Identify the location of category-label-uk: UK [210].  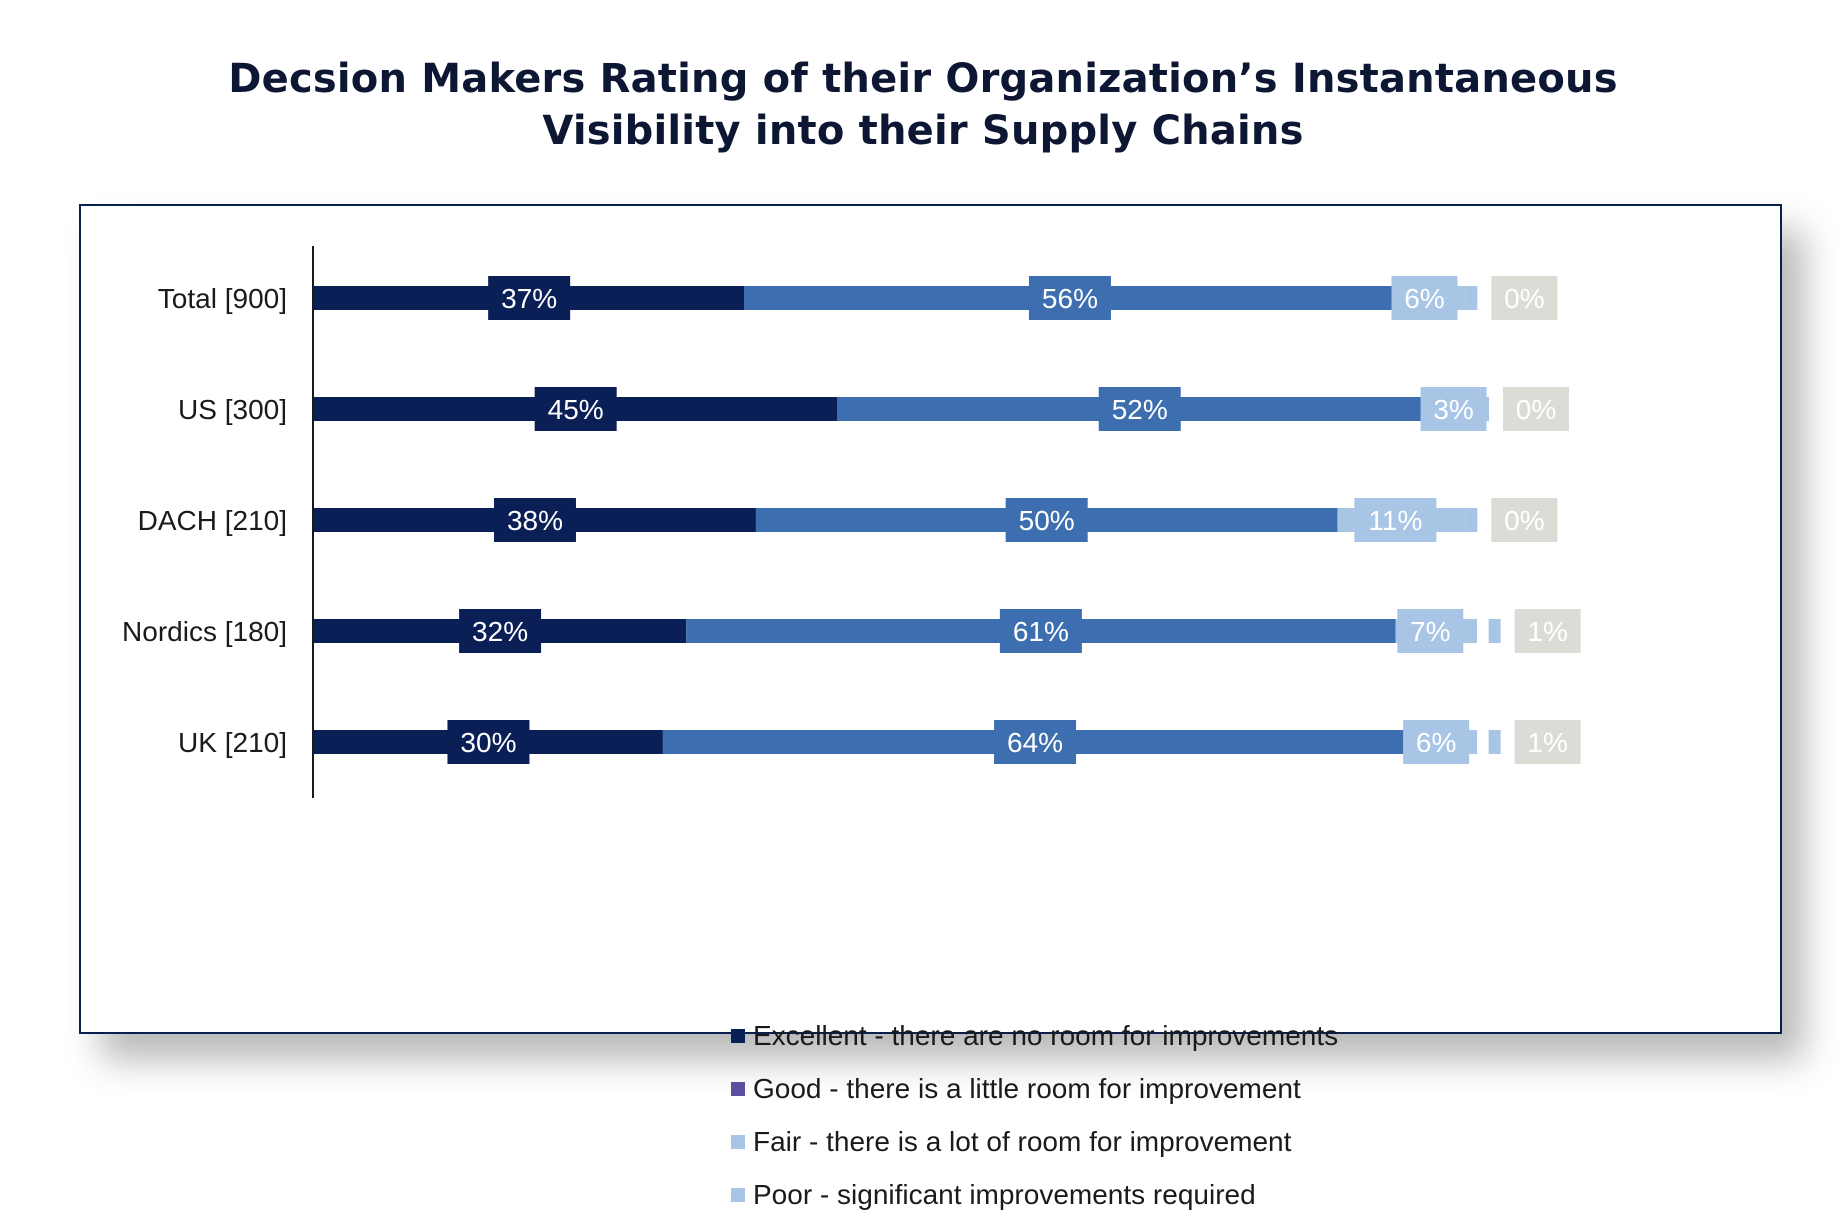
(232, 742).